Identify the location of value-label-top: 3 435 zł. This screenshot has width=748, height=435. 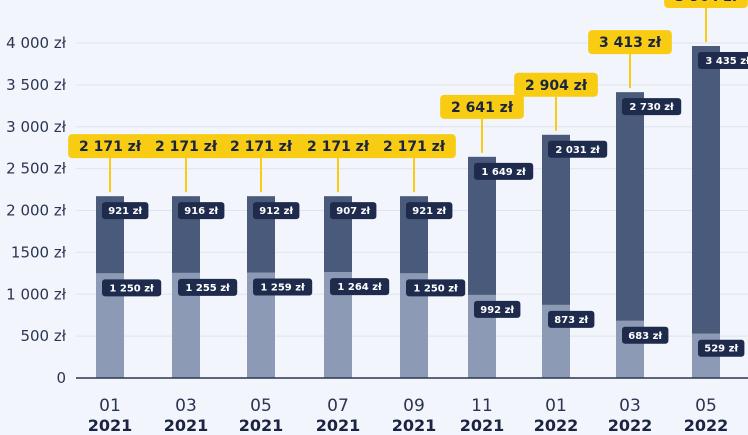
(726, 61).